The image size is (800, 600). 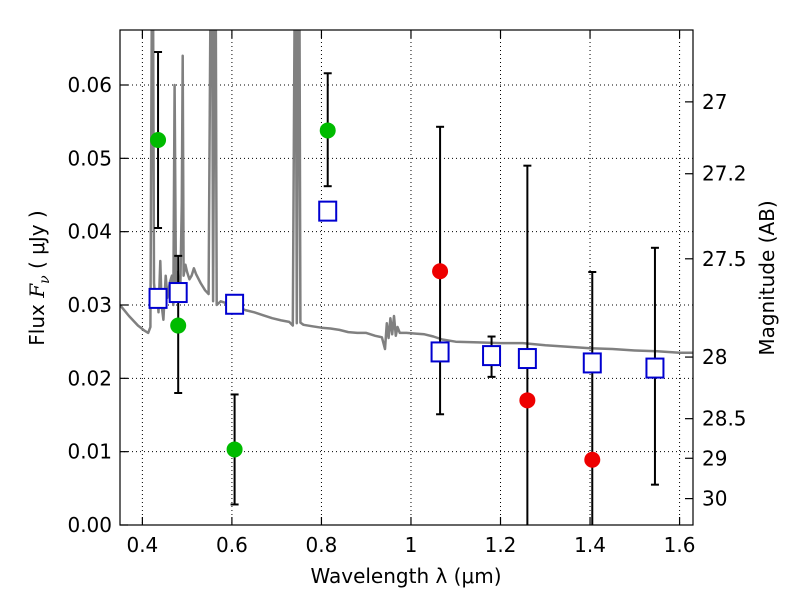 I want to click on y-tick-label: 0.06, so click(x=89, y=85).